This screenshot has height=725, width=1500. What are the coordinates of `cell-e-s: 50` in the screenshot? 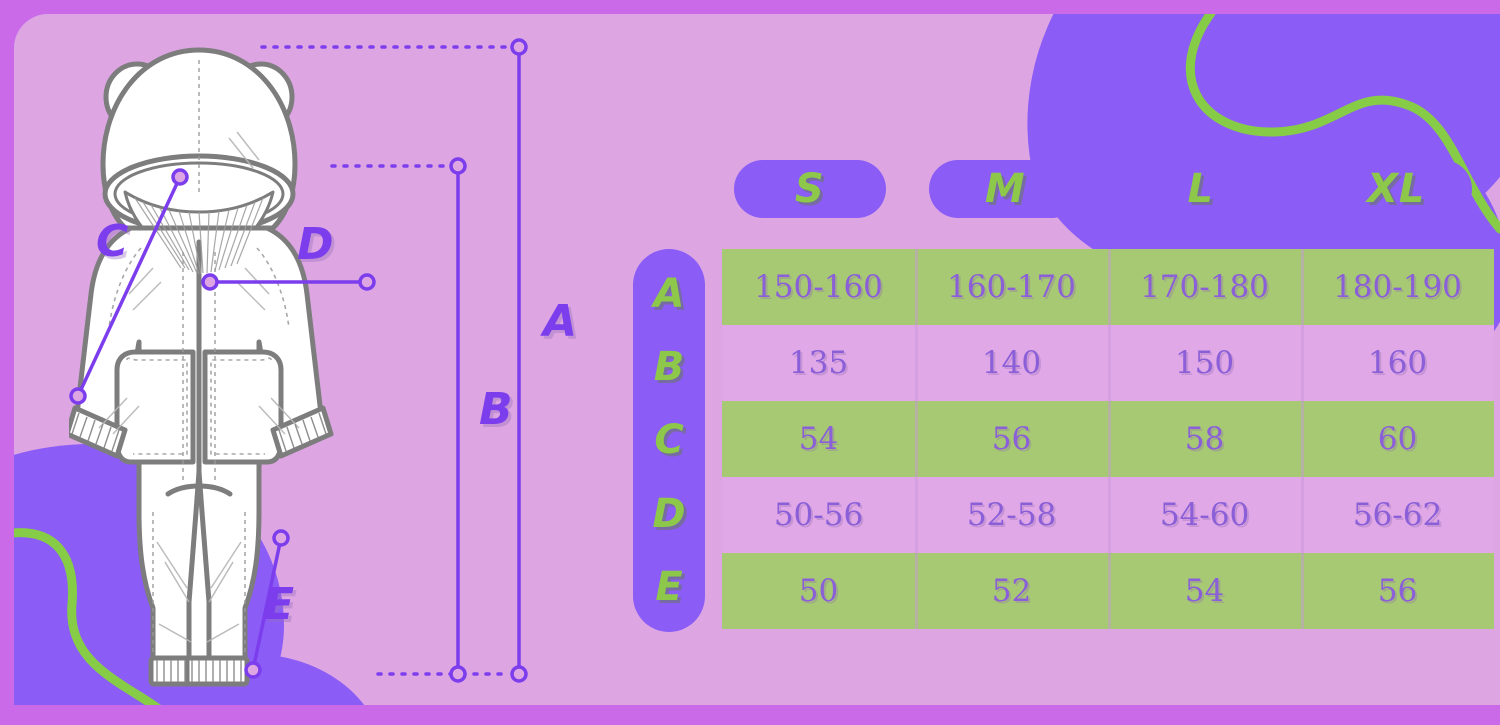 It's located at (818, 591).